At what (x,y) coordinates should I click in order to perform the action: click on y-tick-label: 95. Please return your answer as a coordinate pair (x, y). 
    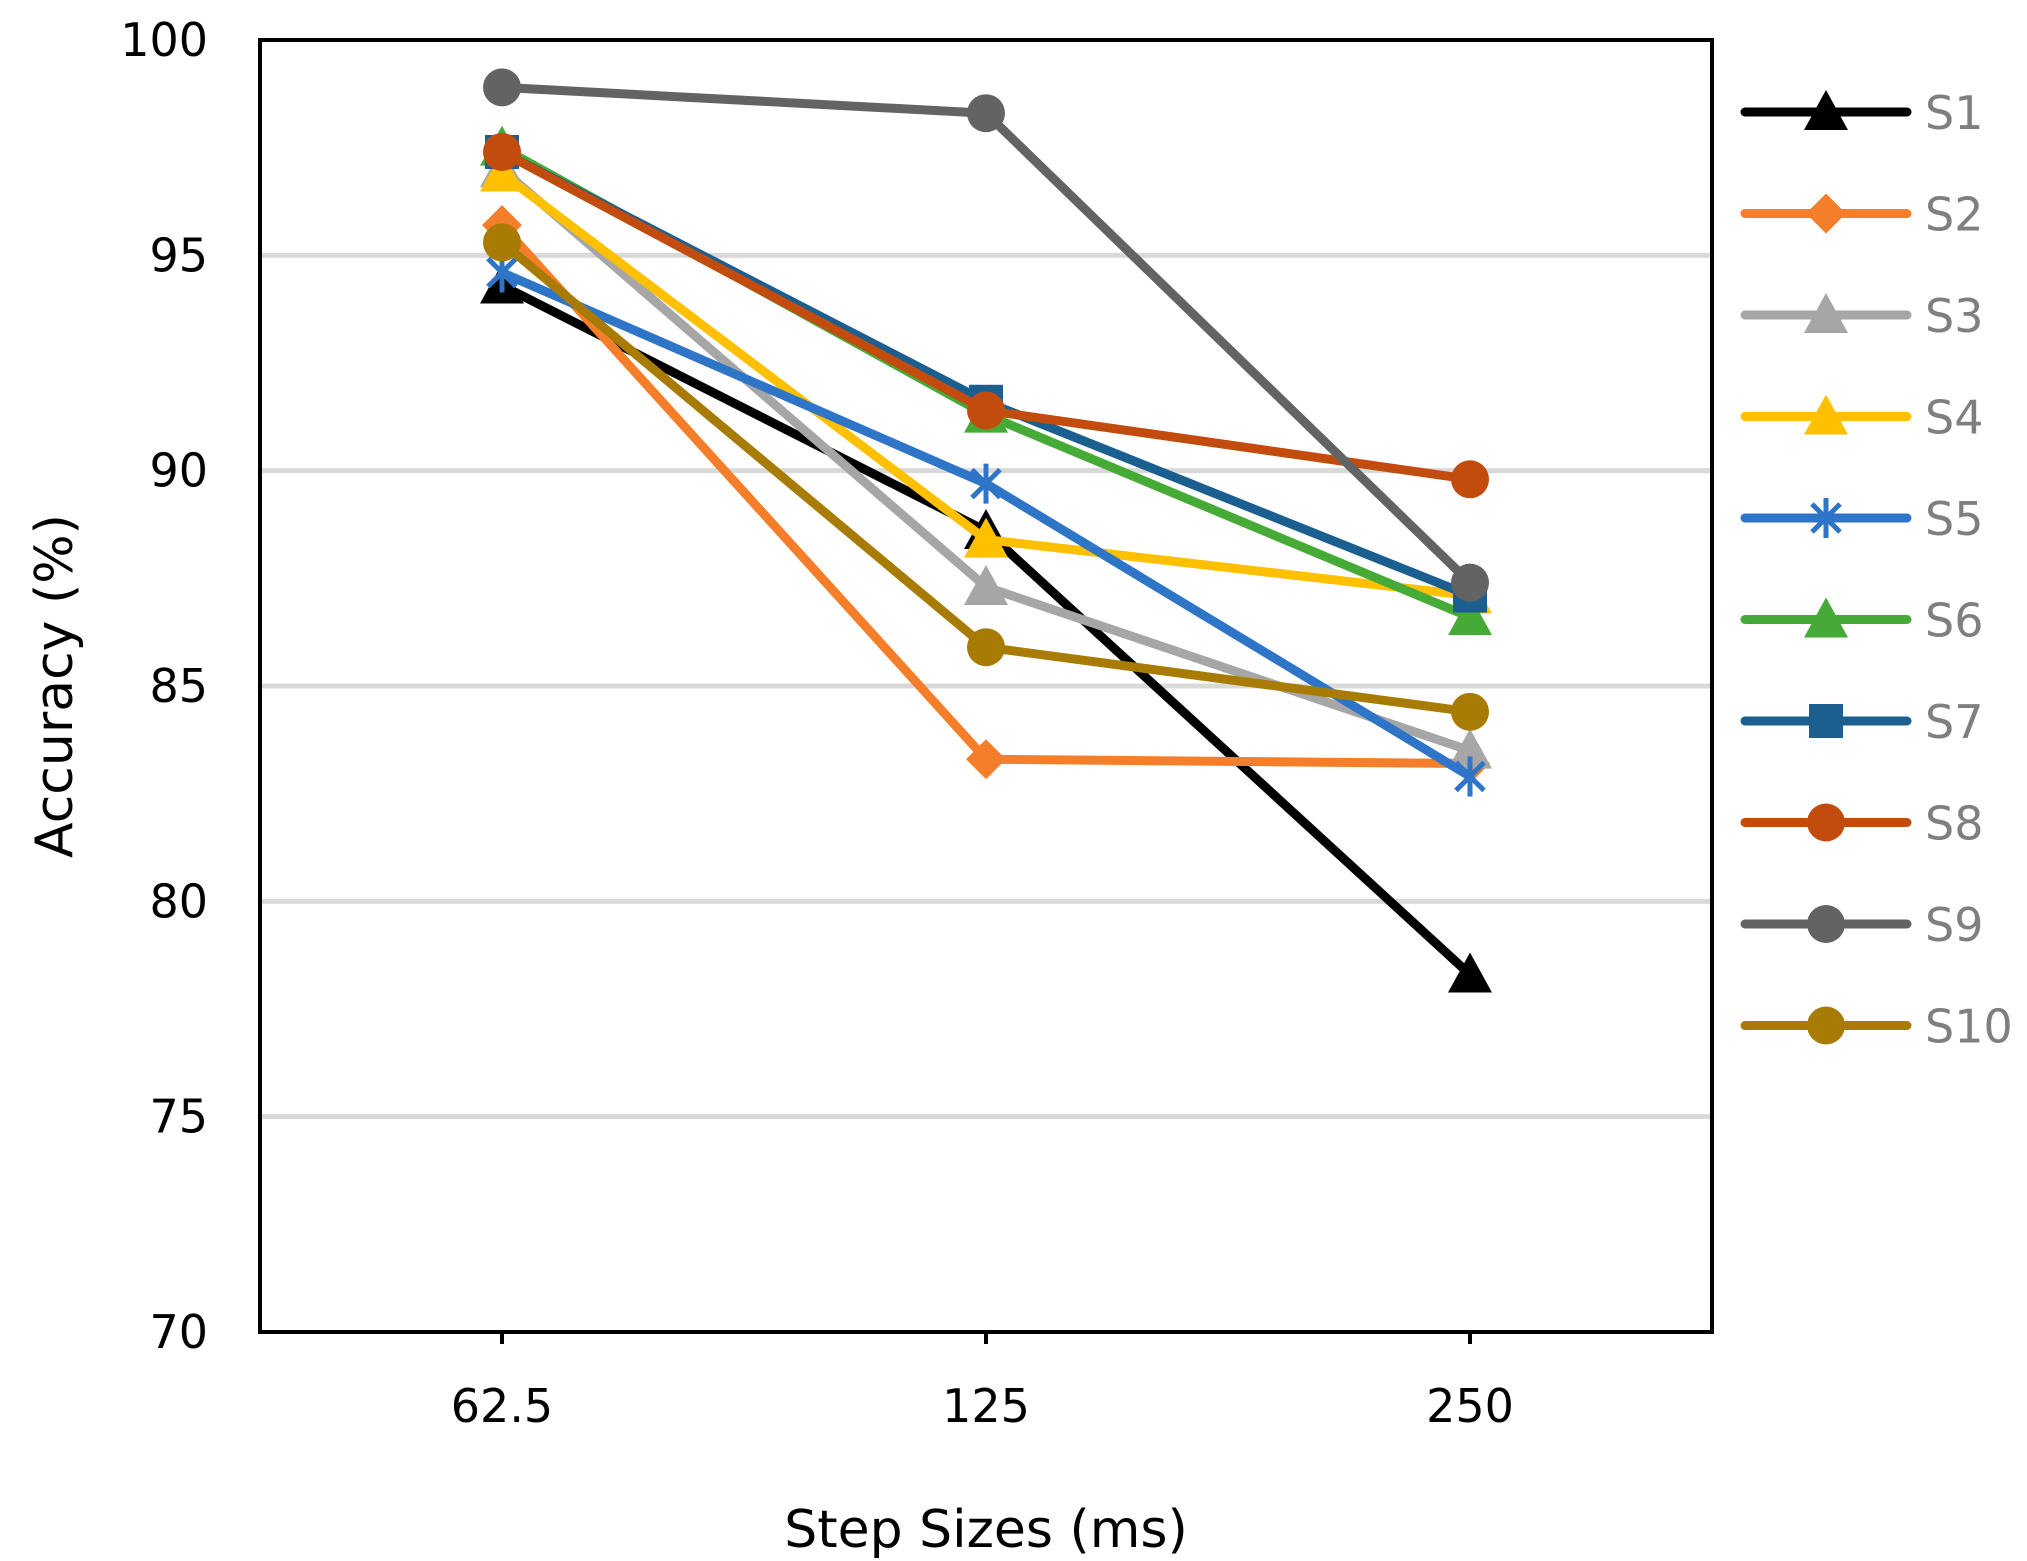
    Looking at the image, I should click on (178, 255).